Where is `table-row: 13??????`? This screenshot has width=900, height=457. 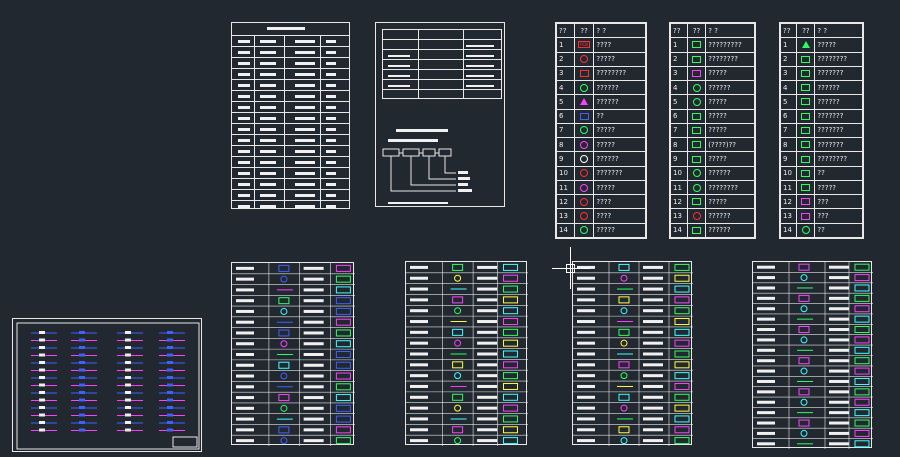 table-row: 13?????? is located at coordinates (712, 216).